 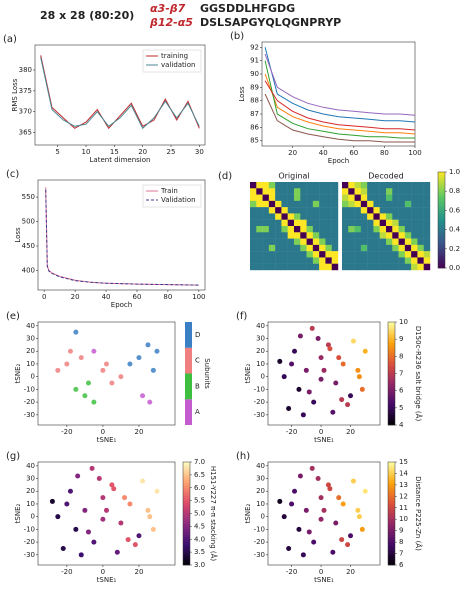 What do you see at coordinates (323, 153) in the screenshot?
I see `x-tick-label: 40` at bounding box center [323, 153].